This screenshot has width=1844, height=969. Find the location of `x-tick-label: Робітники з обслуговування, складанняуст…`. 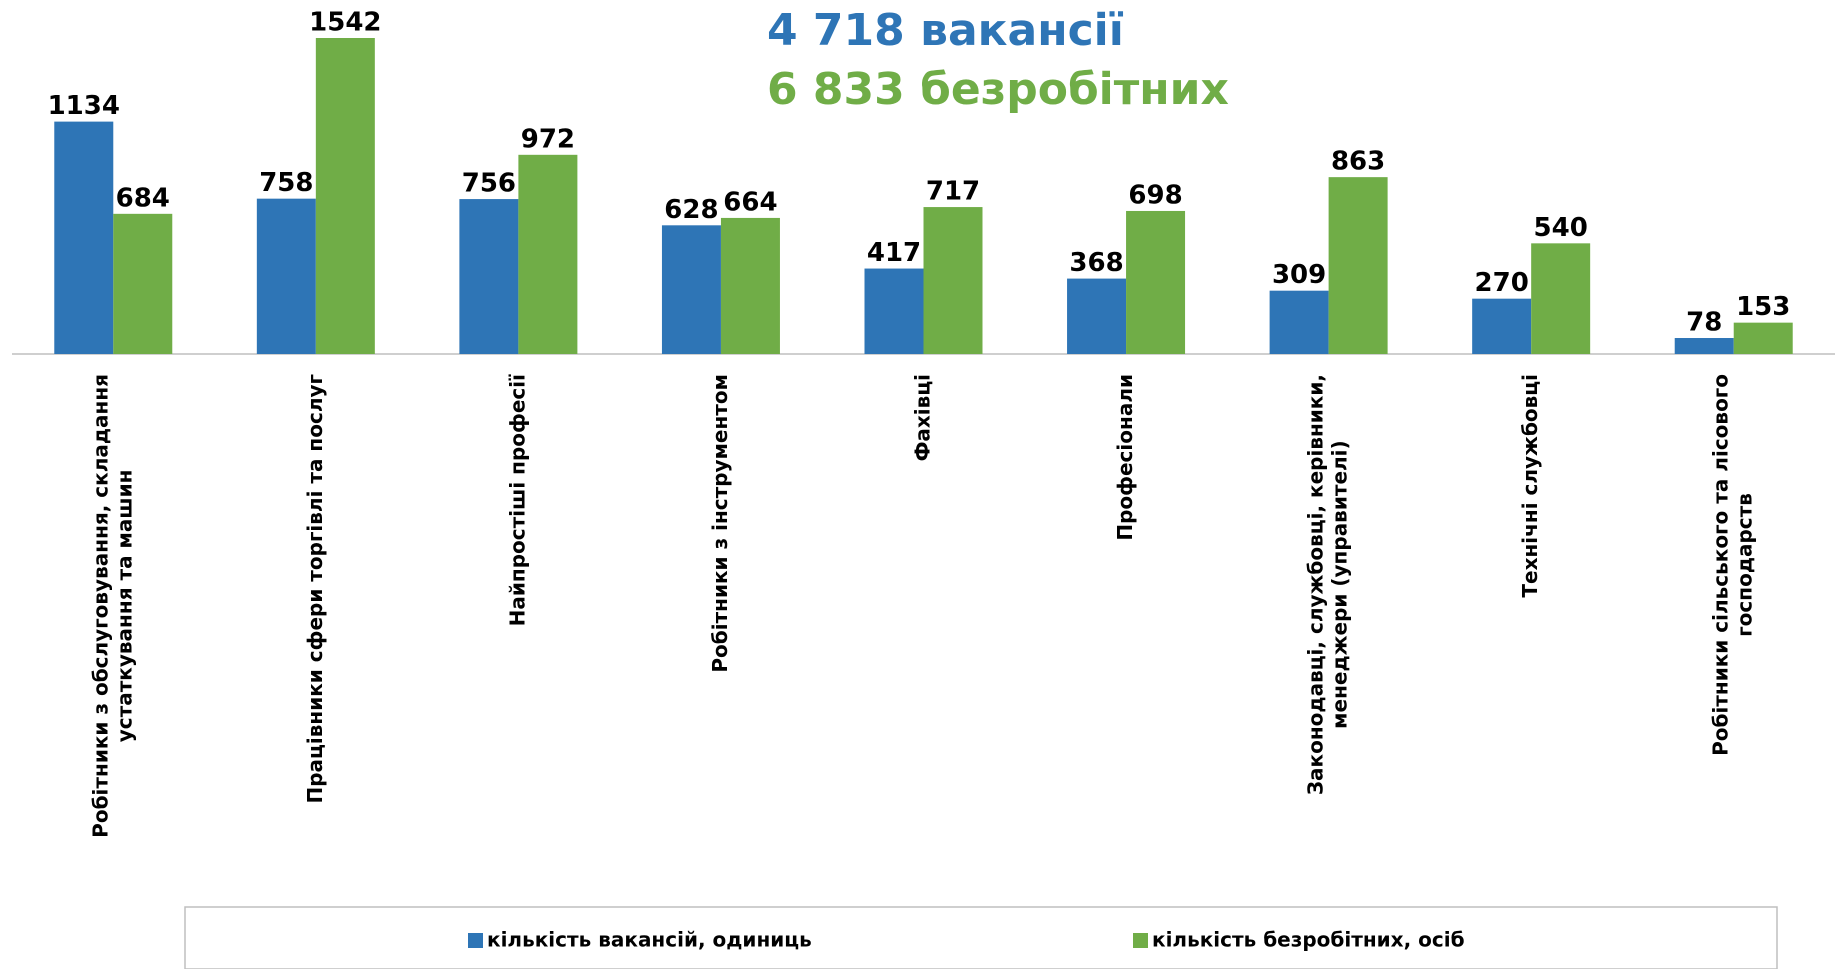

x-tick-label: Робітники з обслуговування, складанняуст… is located at coordinates (112, 606).